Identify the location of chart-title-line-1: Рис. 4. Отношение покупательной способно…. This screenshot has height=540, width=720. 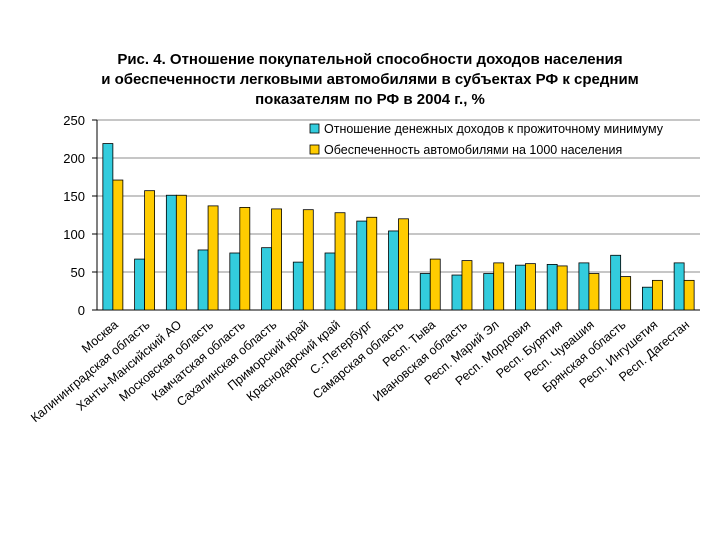
(370, 59).